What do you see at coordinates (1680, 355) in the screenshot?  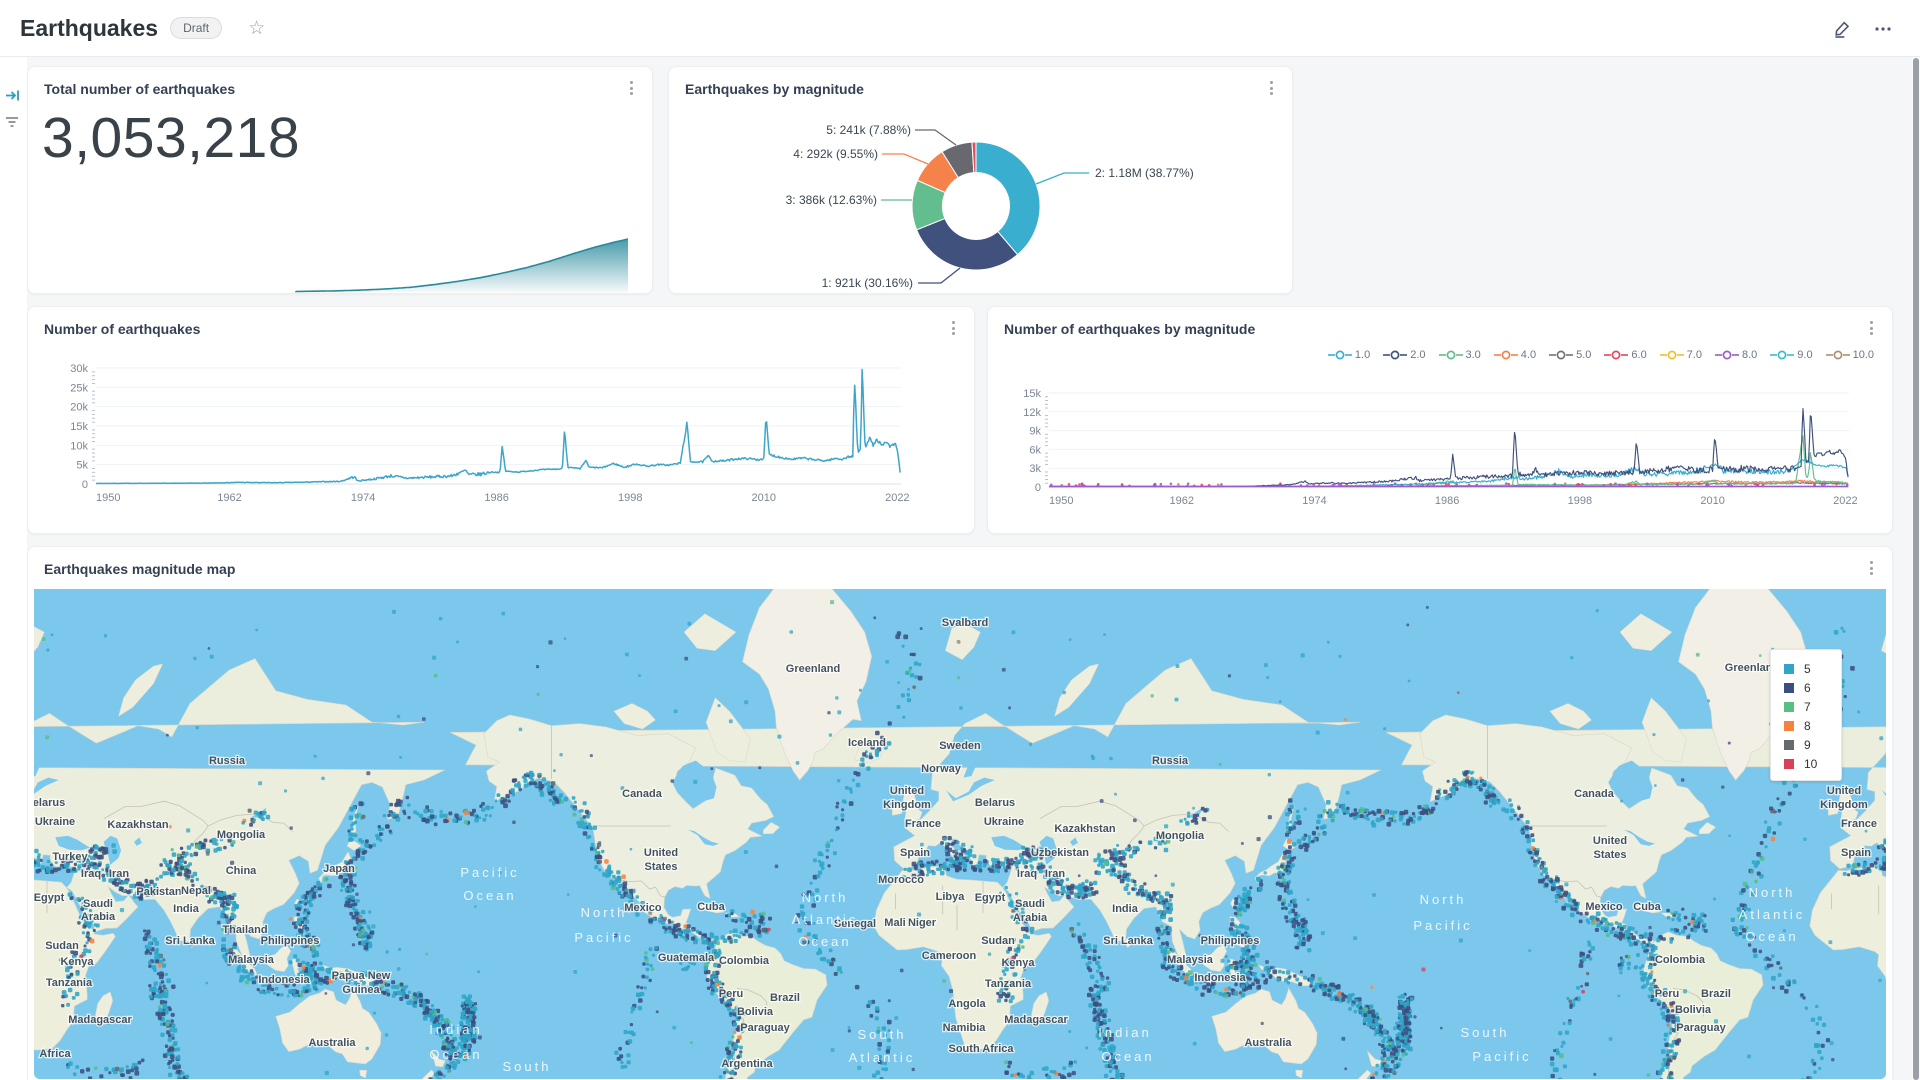 I see `legend-item-7.0: 7.0` at bounding box center [1680, 355].